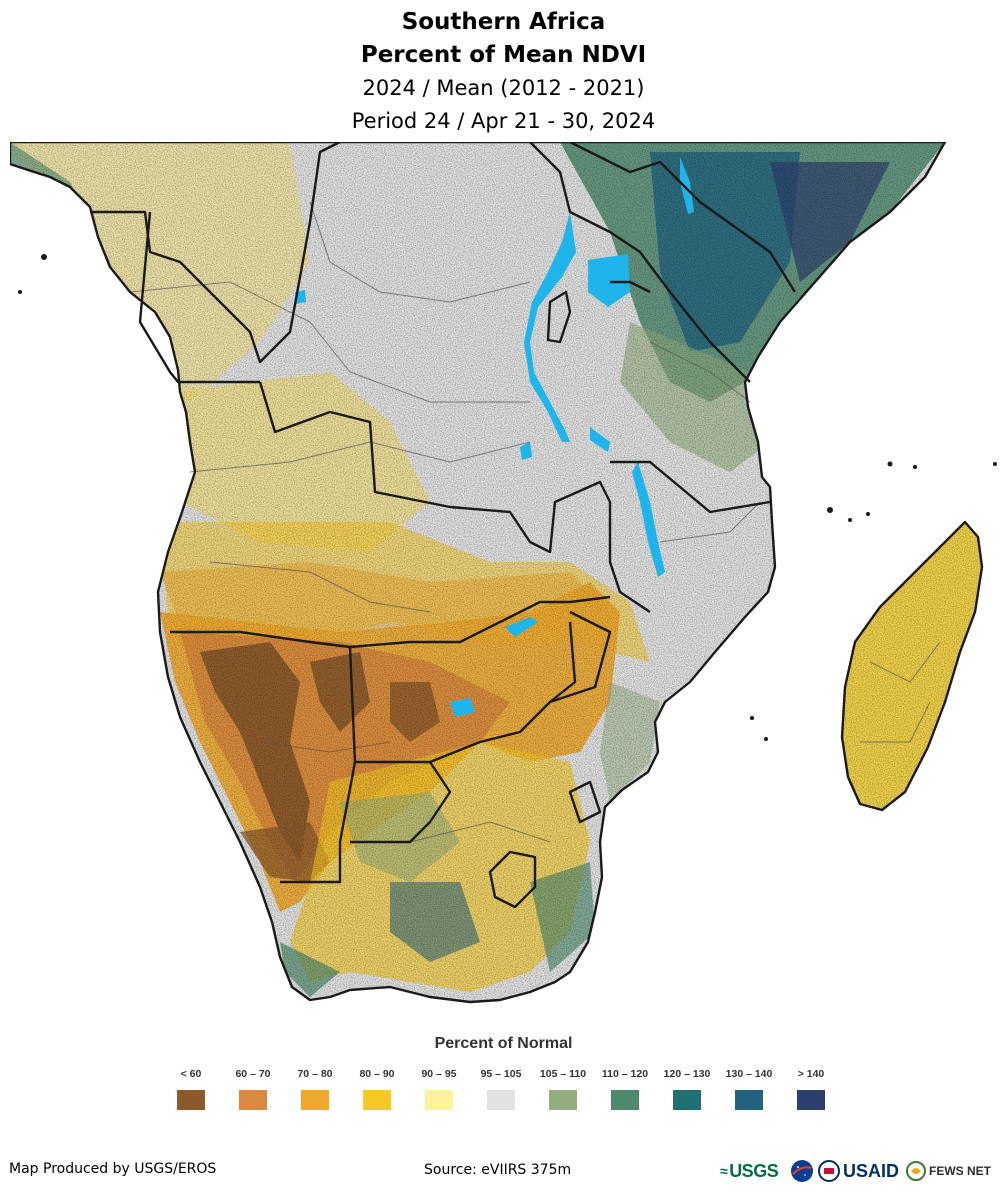  Describe the element at coordinates (377, 1089) in the screenshot. I see `legend-item: 80 – 90` at that location.